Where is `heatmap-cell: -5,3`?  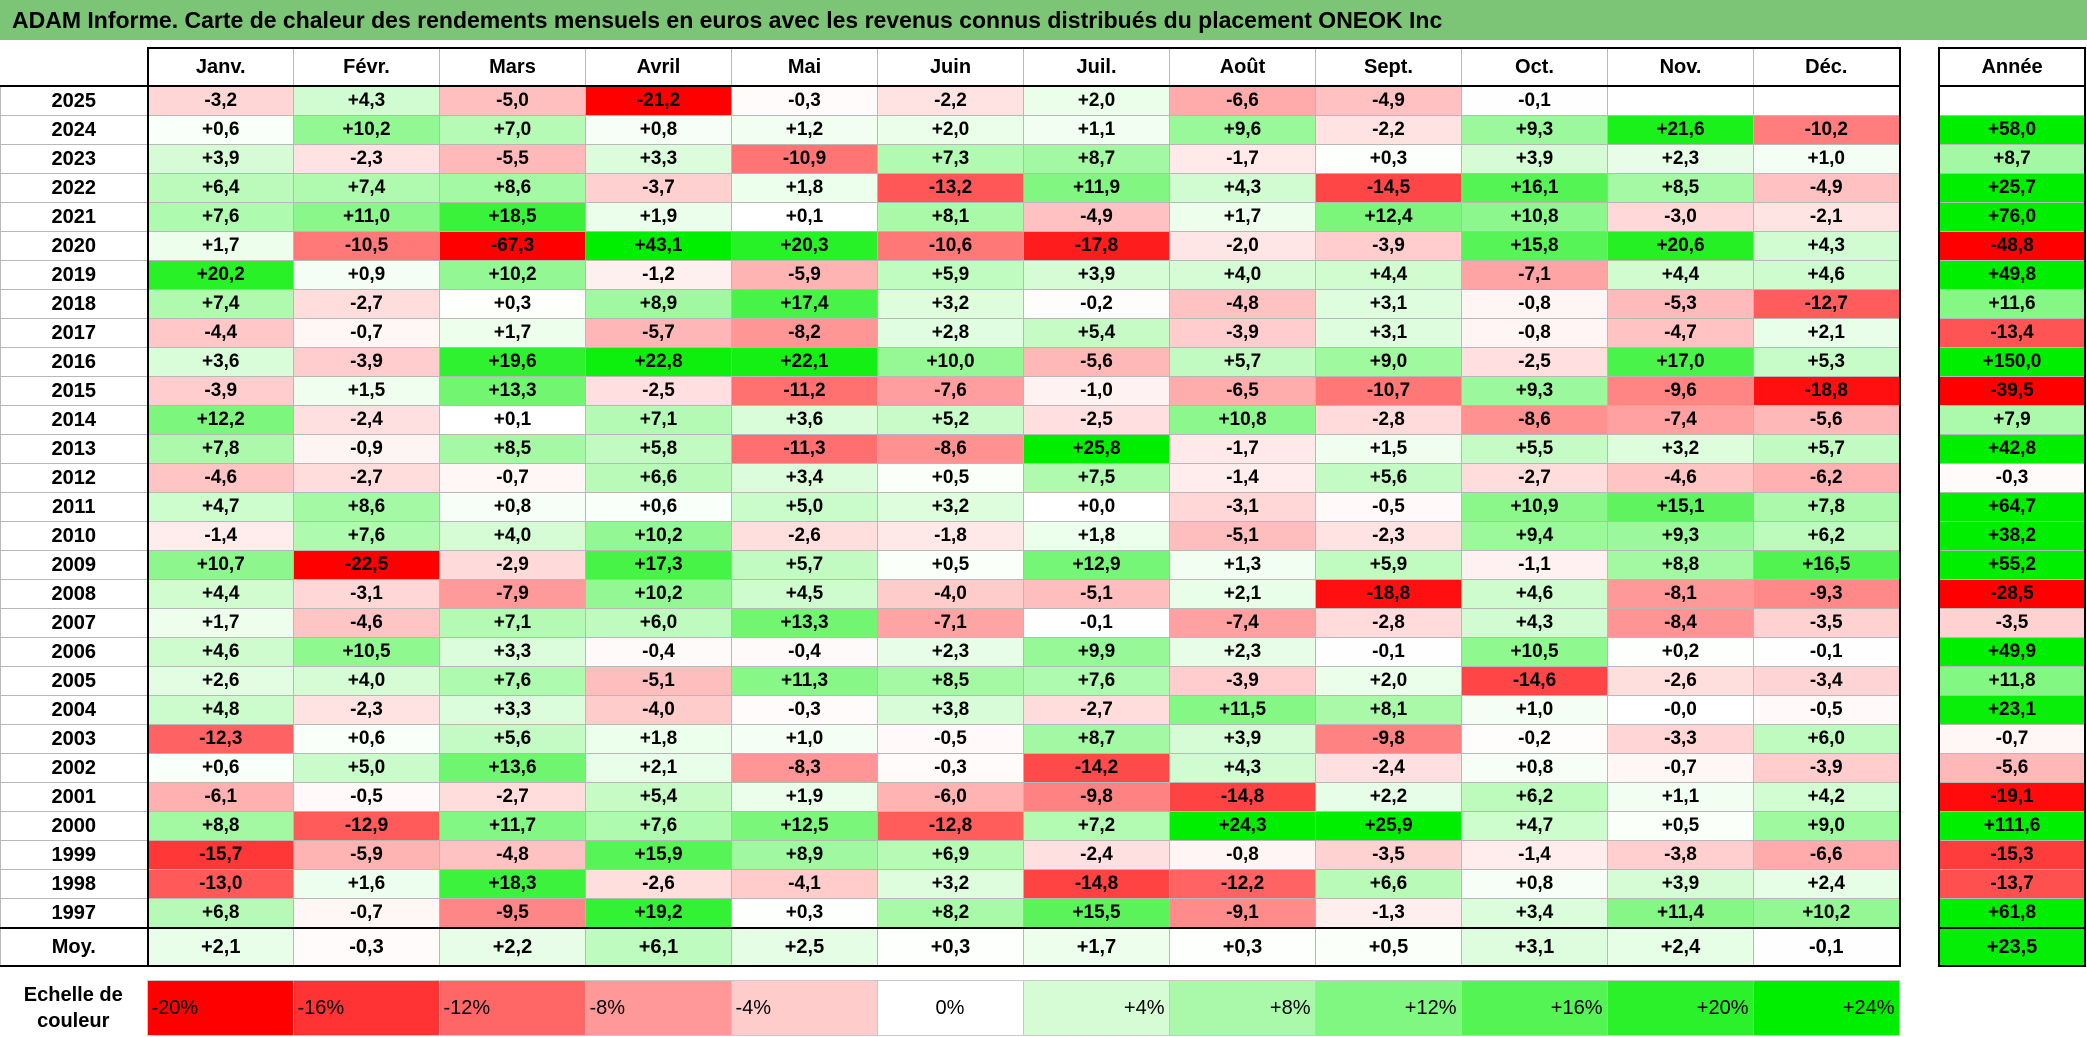 heatmap-cell: -5,3 is located at coordinates (1680, 304).